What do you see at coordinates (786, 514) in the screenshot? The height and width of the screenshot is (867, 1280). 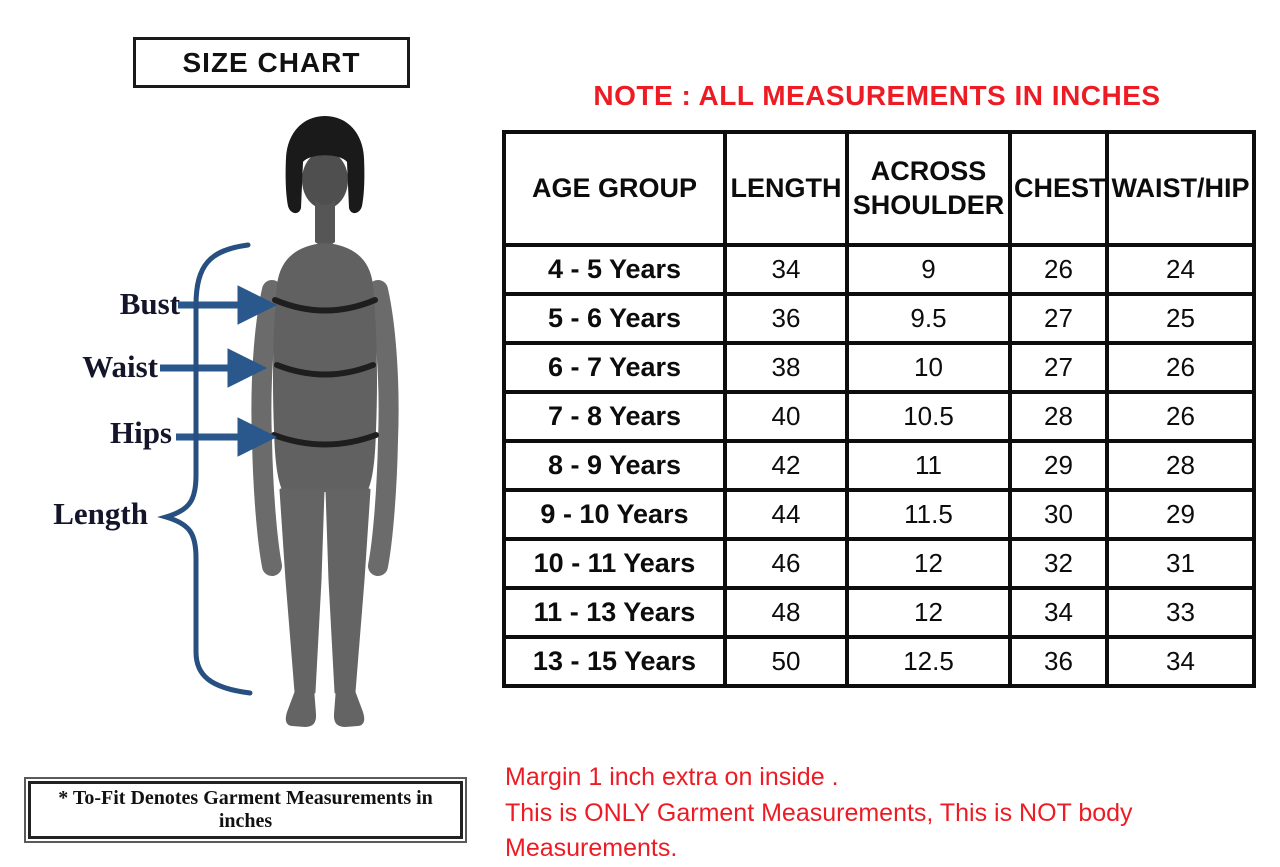 I see `measurement-cell: 44` at bounding box center [786, 514].